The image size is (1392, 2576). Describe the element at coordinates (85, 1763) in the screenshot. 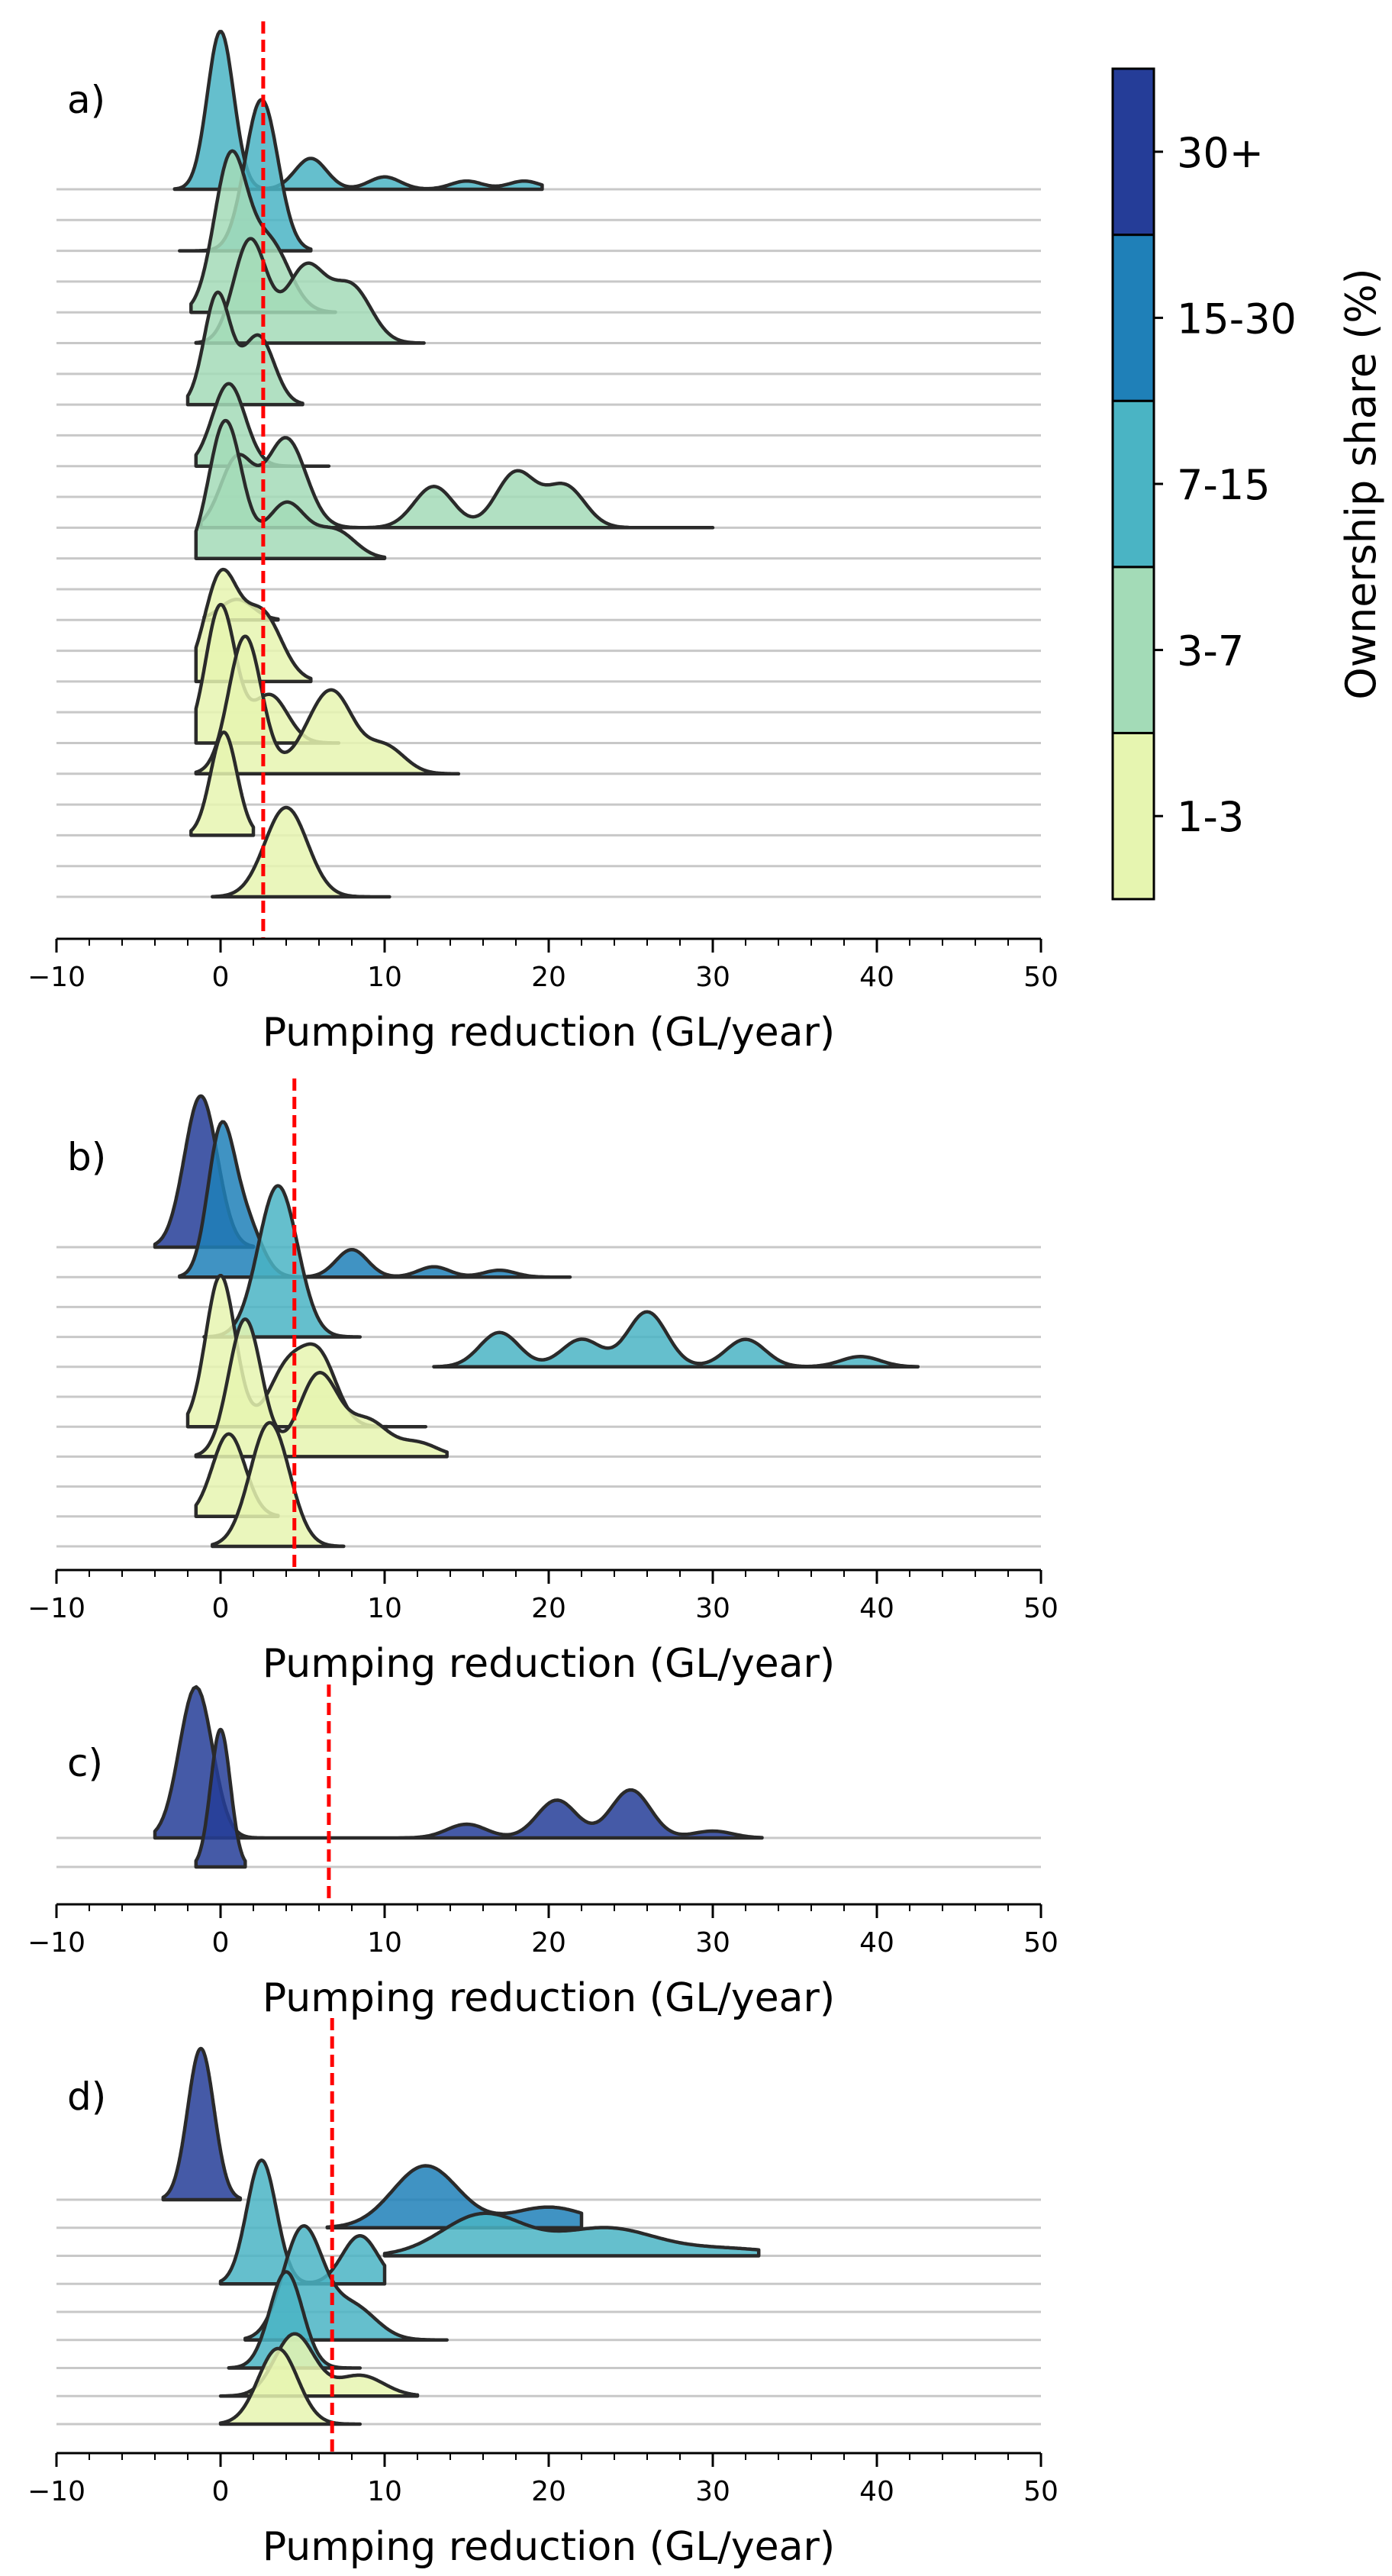

I see `panel-label: c)` at that location.